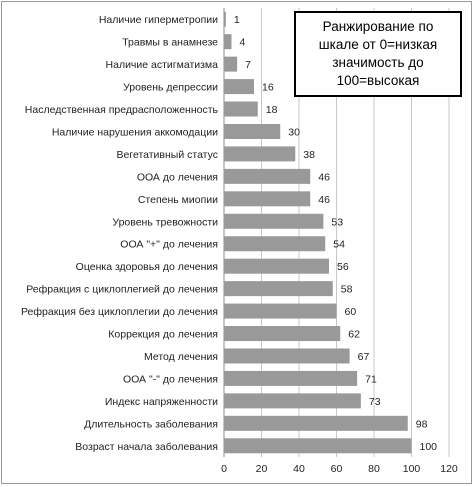 The height and width of the screenshot is (487, 475). I want to click on category-label: Уровень тревожности, so click(165, 222).